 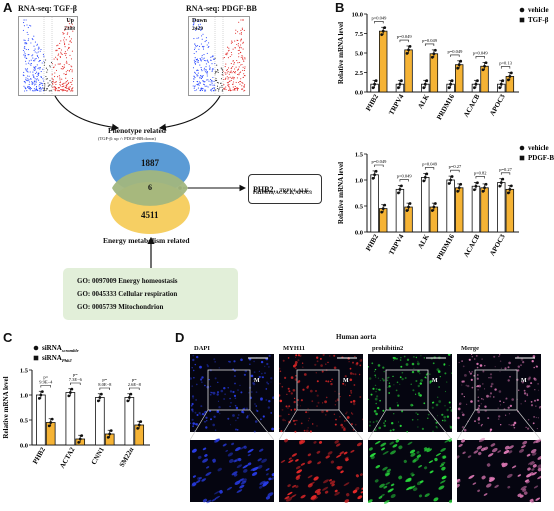 I want to click on category-label: ALK, so click(x=423, y=102).